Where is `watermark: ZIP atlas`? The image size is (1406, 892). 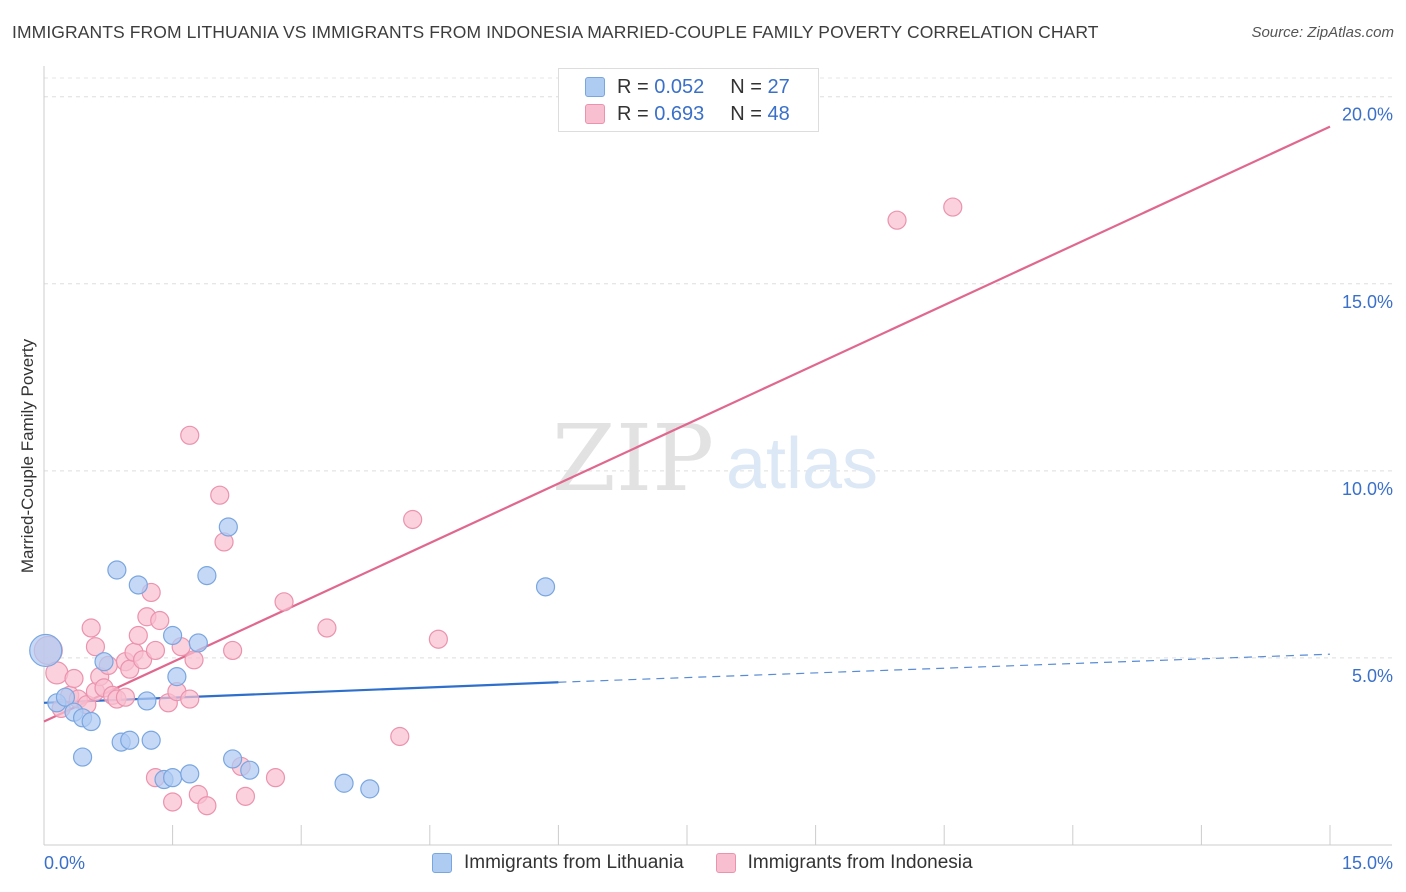 watermark: ZIP atlas is located at coordinates (715, 458).